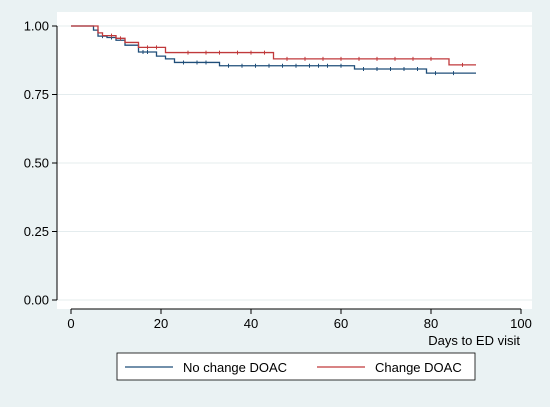 The height and width of the screenshot is (407, 550). What do you see at coordinates (431, 323) in the screenshot?
I see `x-tick-label-4: 80` at bounding box center [431, 323].